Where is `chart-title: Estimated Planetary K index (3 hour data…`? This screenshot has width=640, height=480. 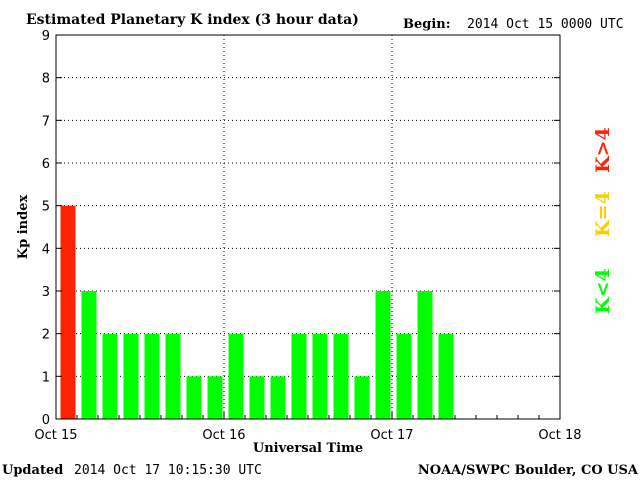 chart-title: Estimated Planetary K index (3 hour data… is located at coordinates (192, 20).